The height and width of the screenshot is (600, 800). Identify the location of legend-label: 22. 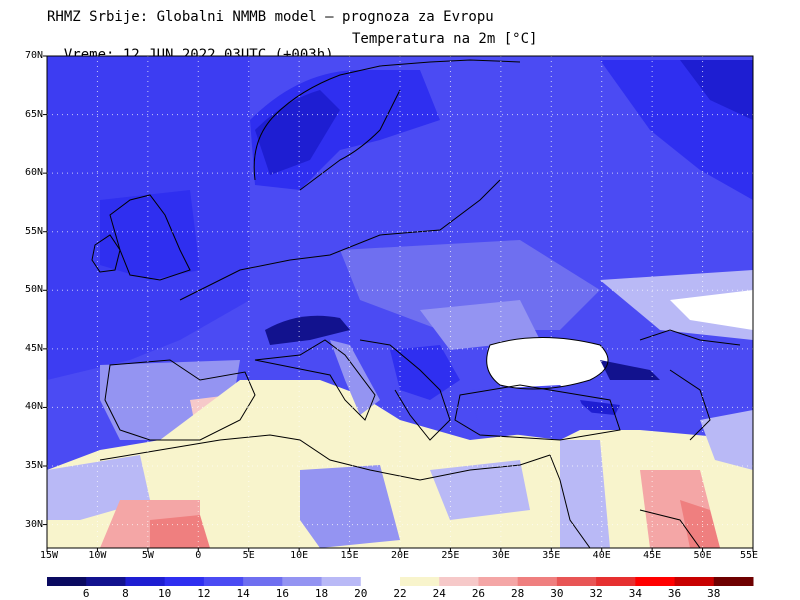
(400, 593).